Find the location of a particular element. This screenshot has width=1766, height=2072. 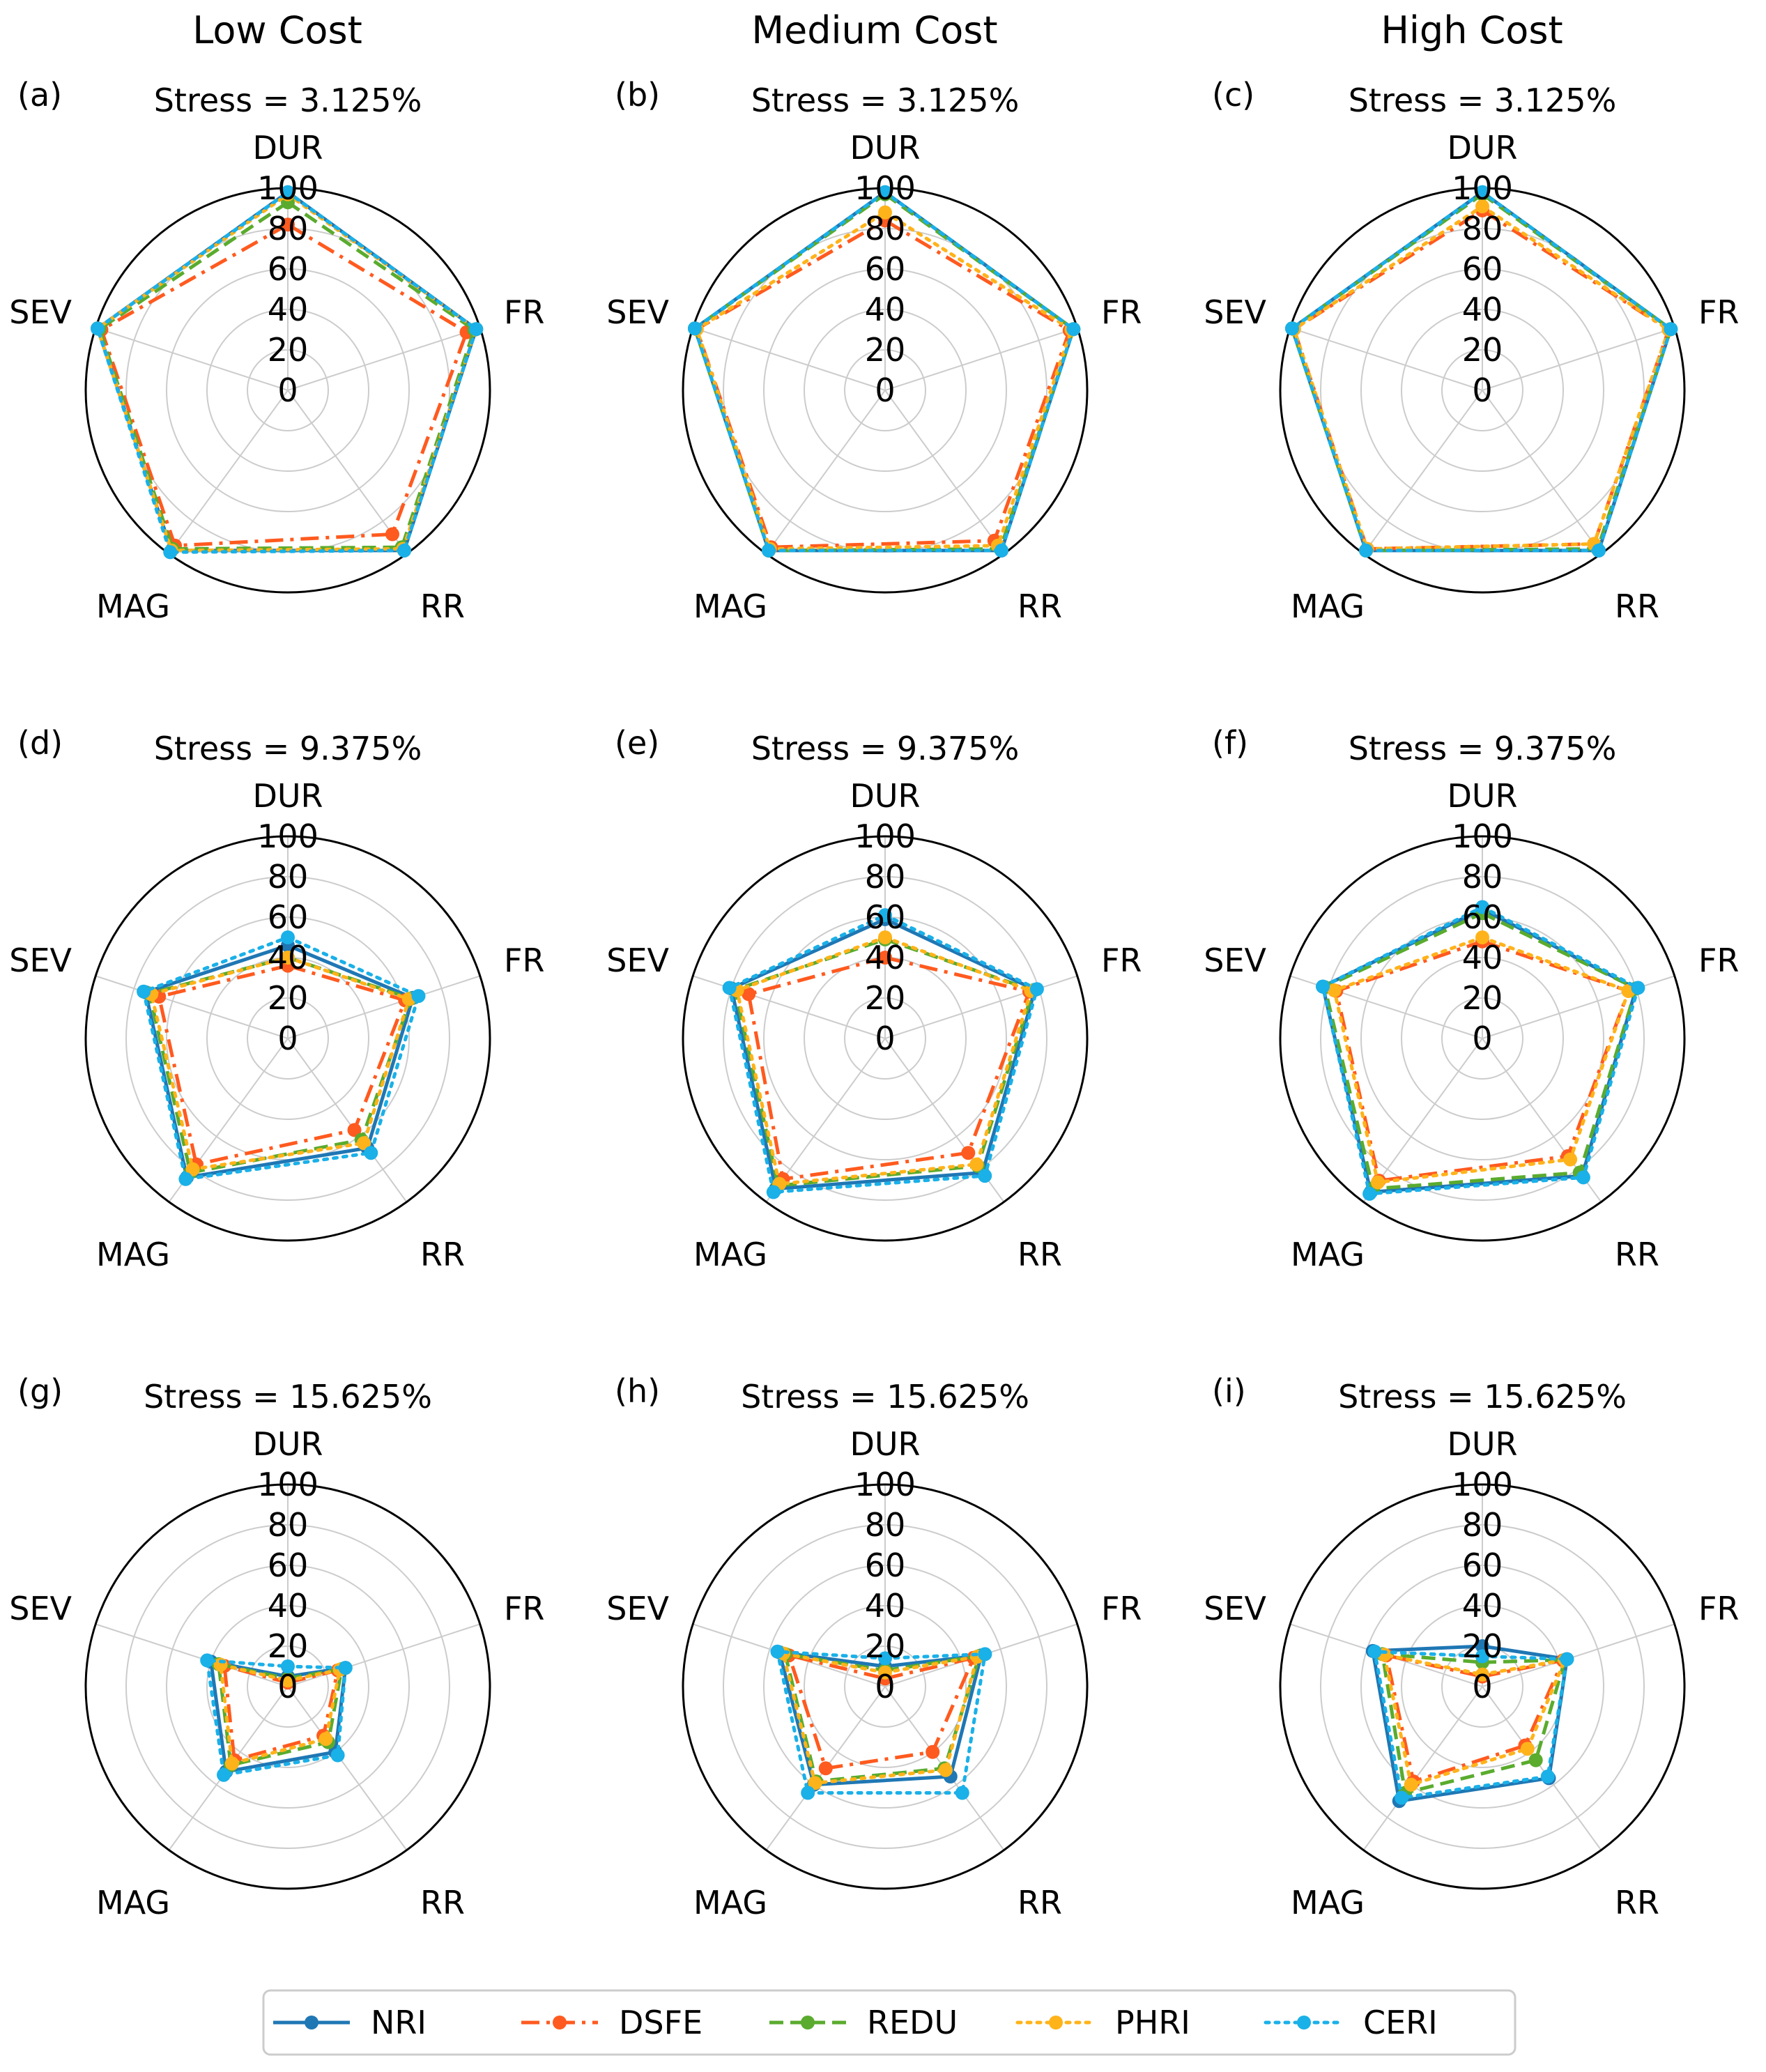

axis-label-dur: DUR is located at coordinates (885, 796).